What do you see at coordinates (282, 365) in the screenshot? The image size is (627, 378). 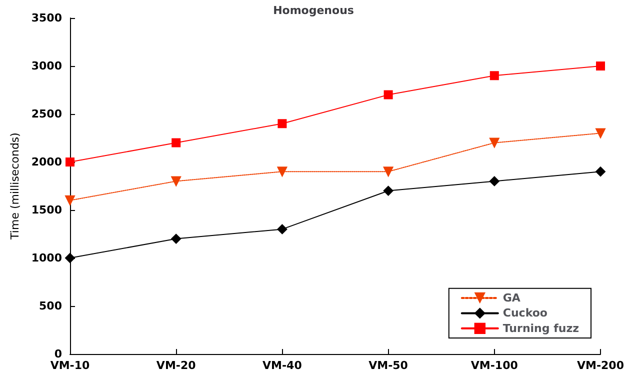 I see `x-tick-label: VM-40` at bounding box center [282, 365].